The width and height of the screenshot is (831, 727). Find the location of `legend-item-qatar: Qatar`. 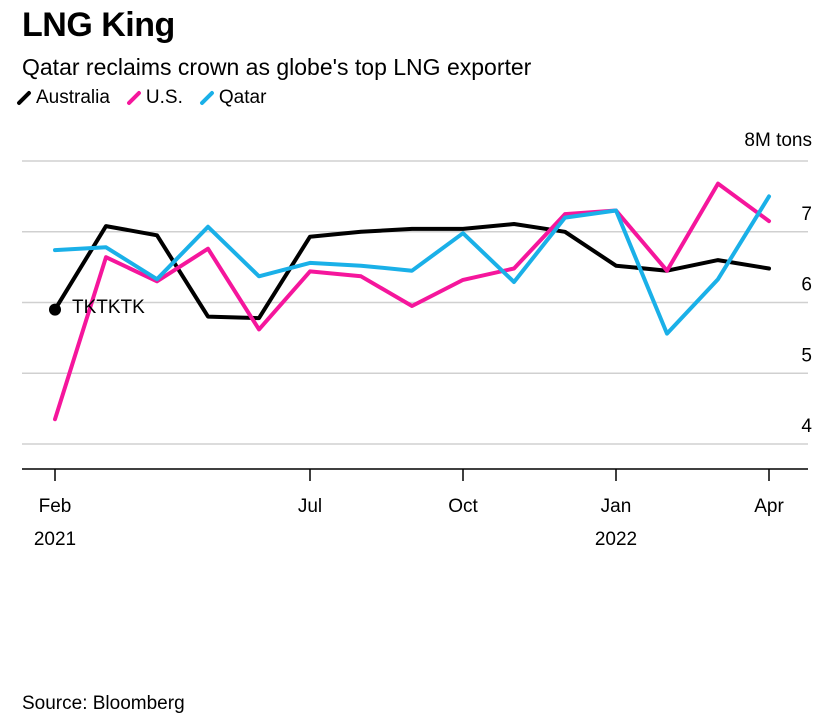

legend-item-qatar: Qatar is located at coordinates (233, 98).